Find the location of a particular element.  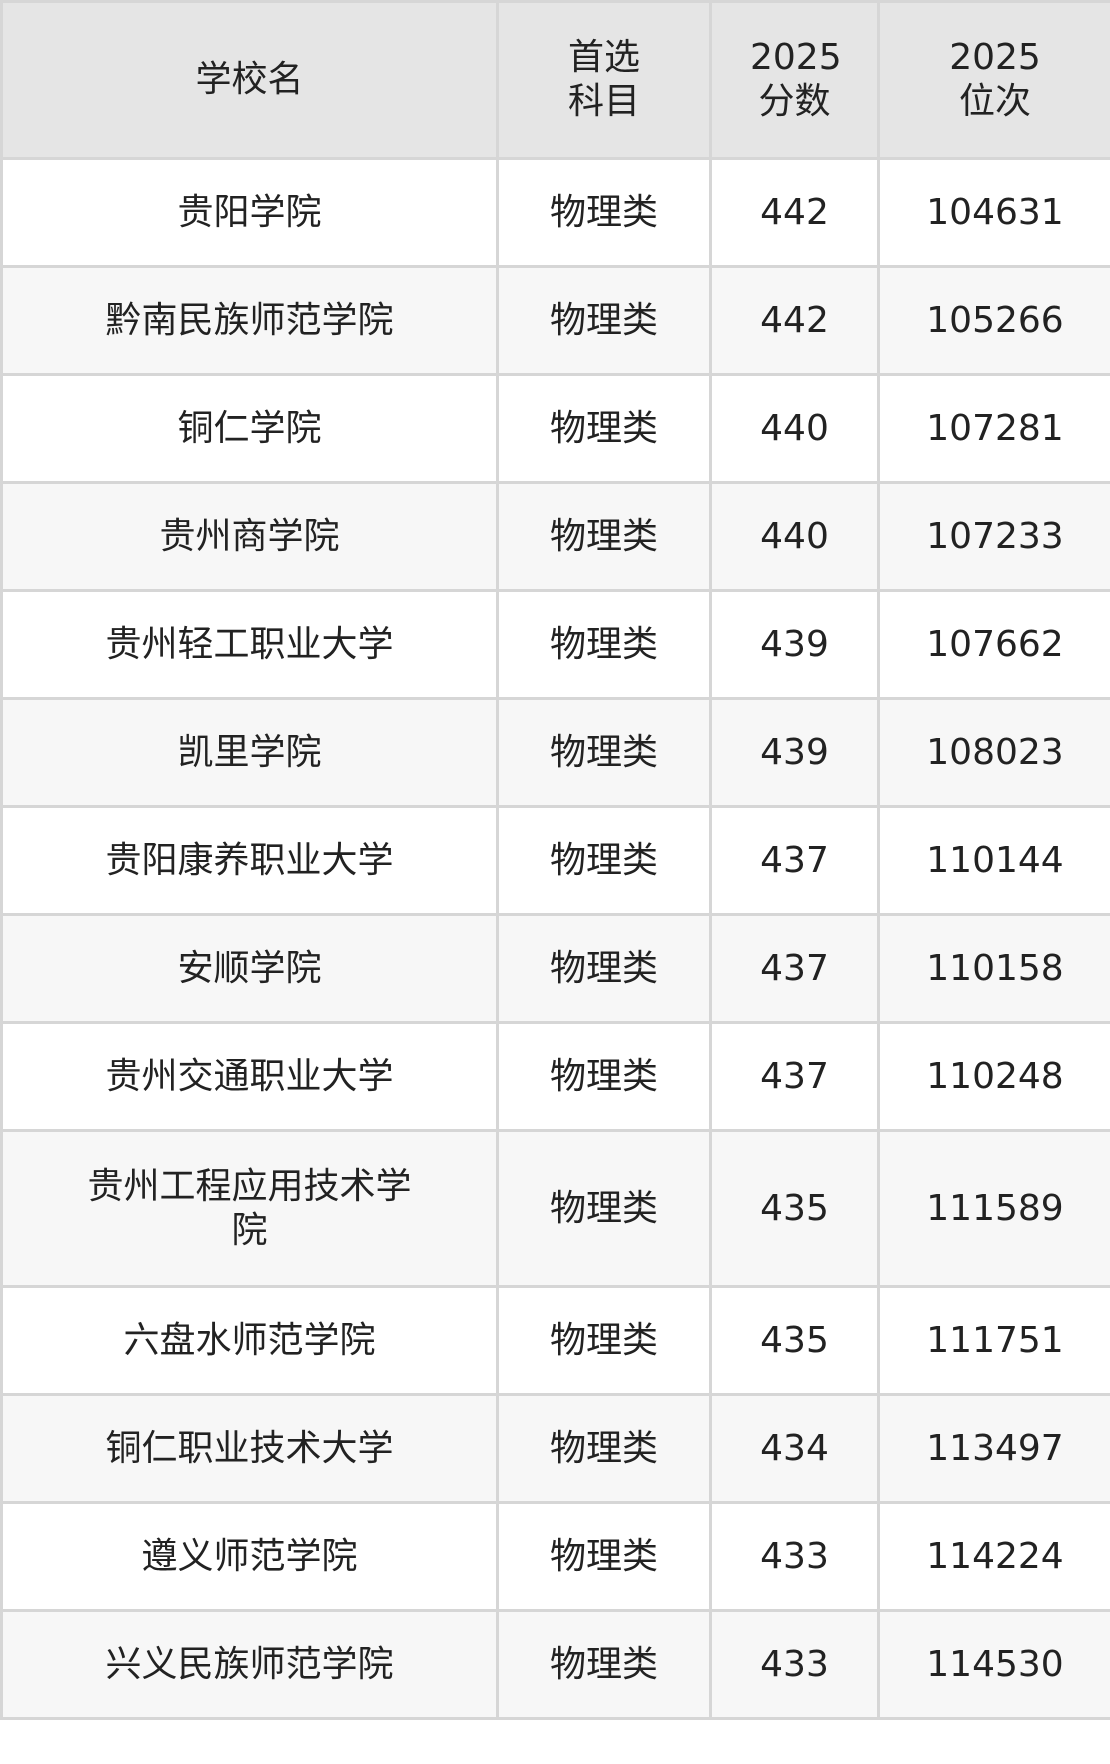

table-row: 贵阳学院 物理类 442 104631 is located at coordinates (555, 212).